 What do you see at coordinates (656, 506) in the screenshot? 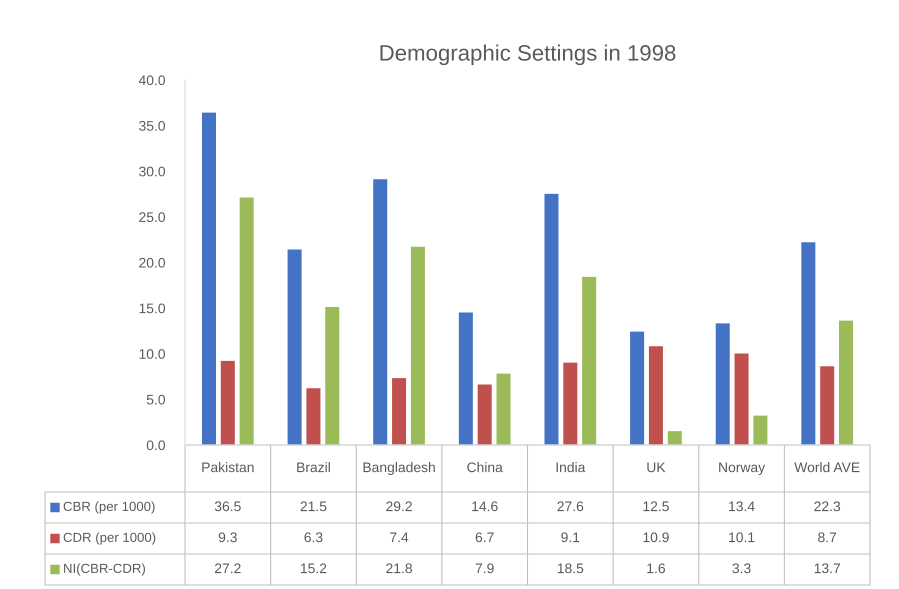
I see `data-label: 12.5` at bounding box center [656, 506].